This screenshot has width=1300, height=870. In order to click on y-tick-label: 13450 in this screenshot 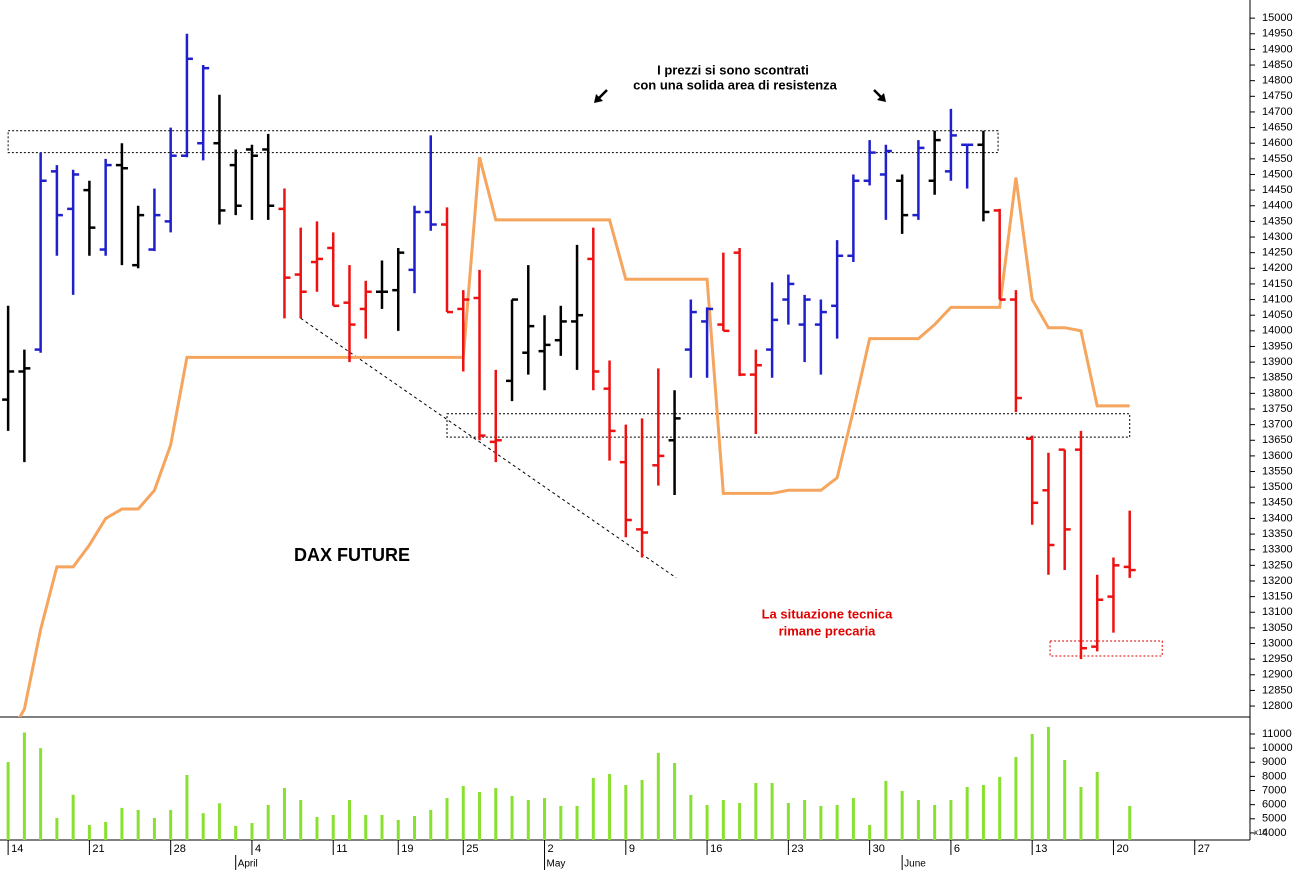, I will do `click(1277, 503)`.